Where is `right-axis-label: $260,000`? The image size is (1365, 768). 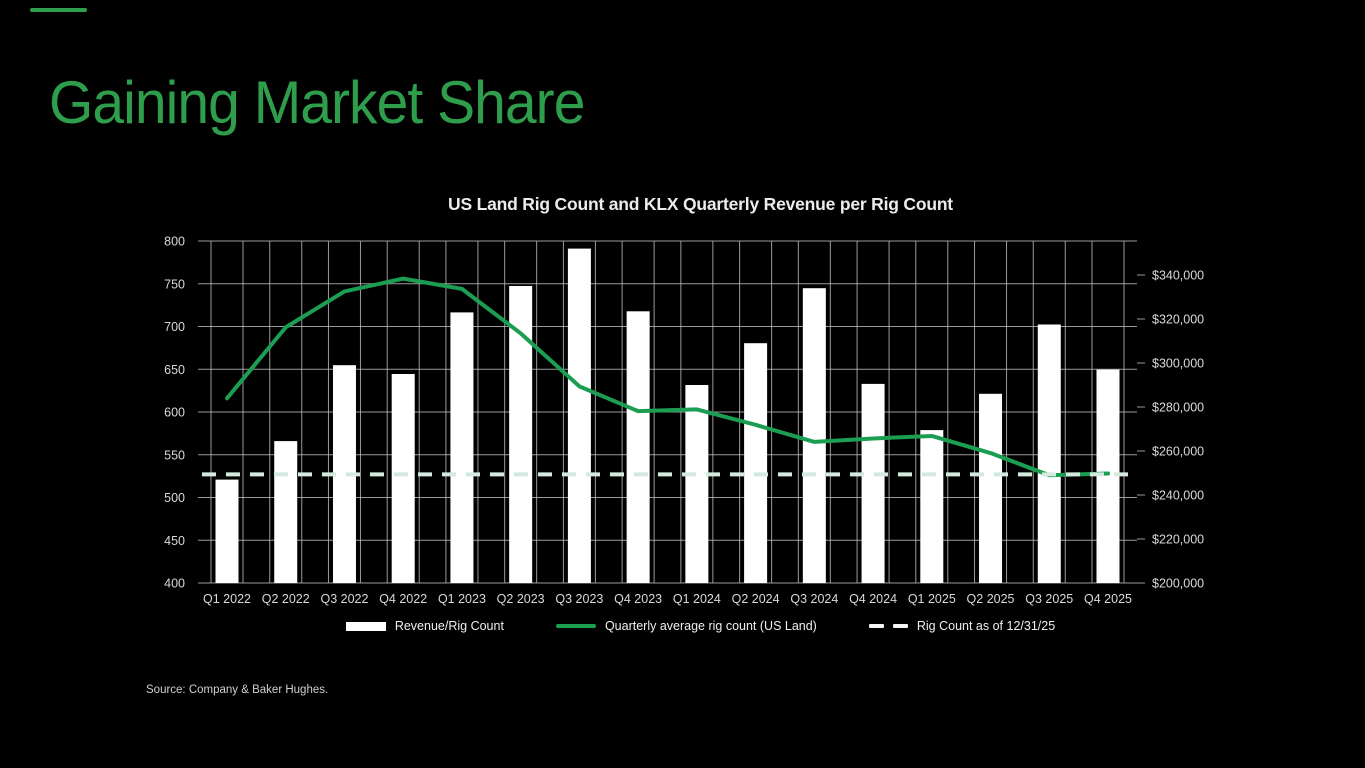 right-axis-label: $260,000 is located at coordinates (1178, 452).